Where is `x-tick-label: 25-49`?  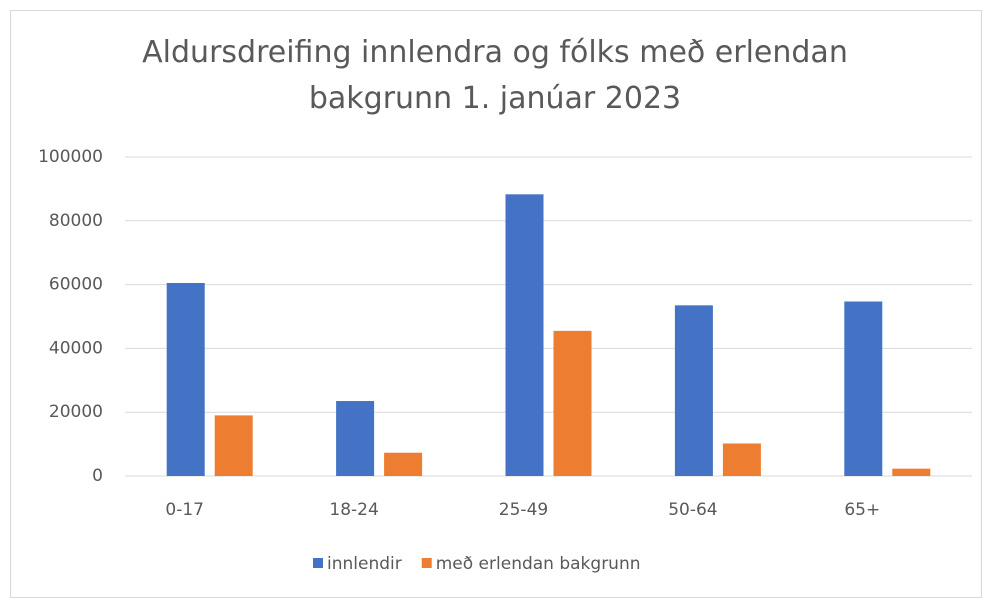 x-tick-label: 25-49 is located at coordinates (523, 510).